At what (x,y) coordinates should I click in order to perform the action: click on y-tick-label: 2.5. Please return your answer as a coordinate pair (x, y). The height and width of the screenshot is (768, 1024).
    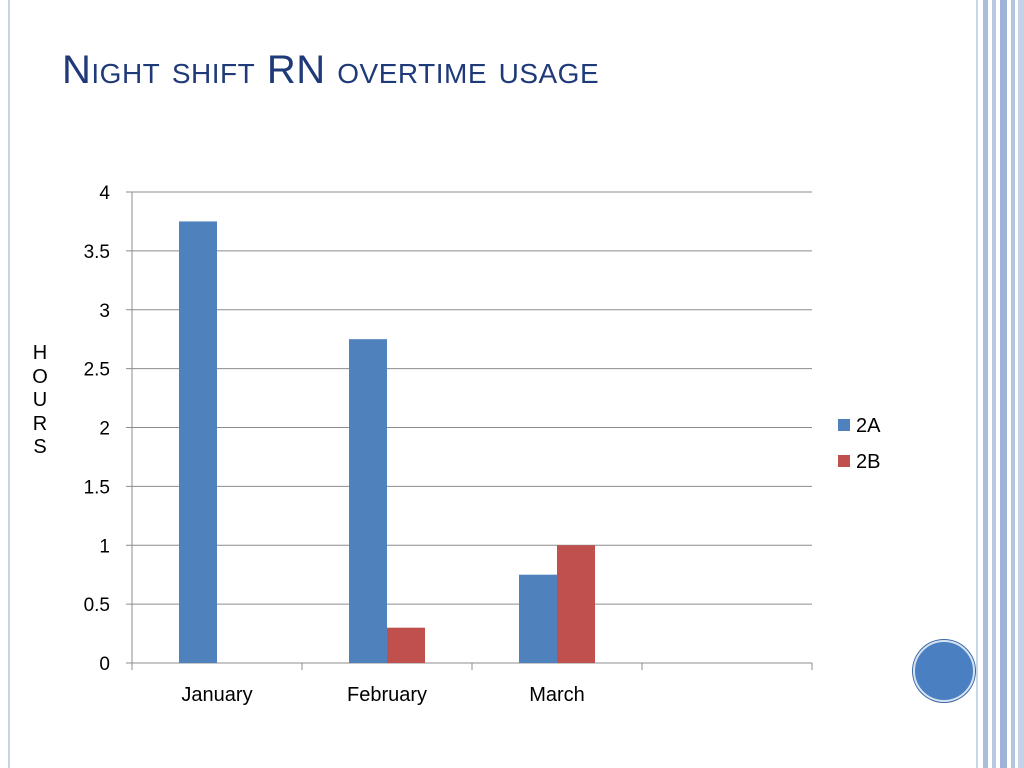
    Looking at the image, I should click on (97, 370).